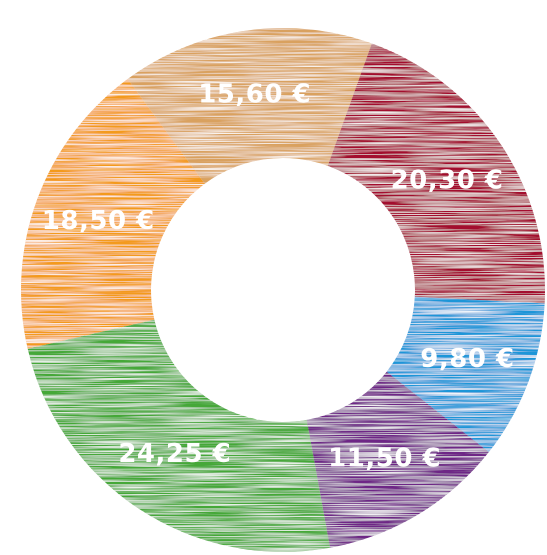 The height and width of the screenshot is (555, 547). I want to click on slice-value-label-1: 15,60 €, so click(254, 95).